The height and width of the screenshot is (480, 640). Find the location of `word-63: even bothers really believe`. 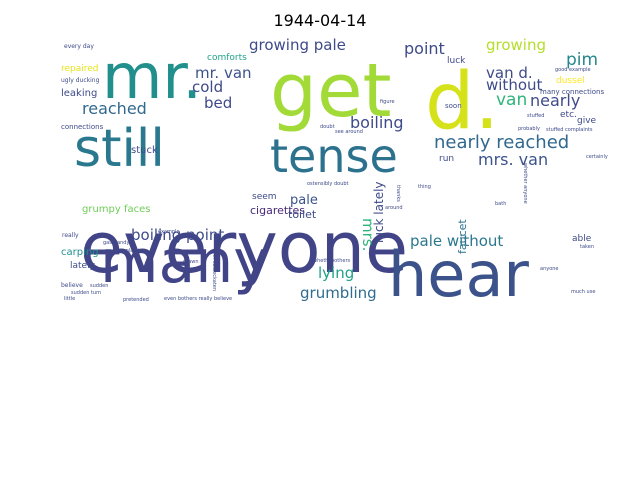

word-63: even bothers really believe is located at coordinates (198, 299).